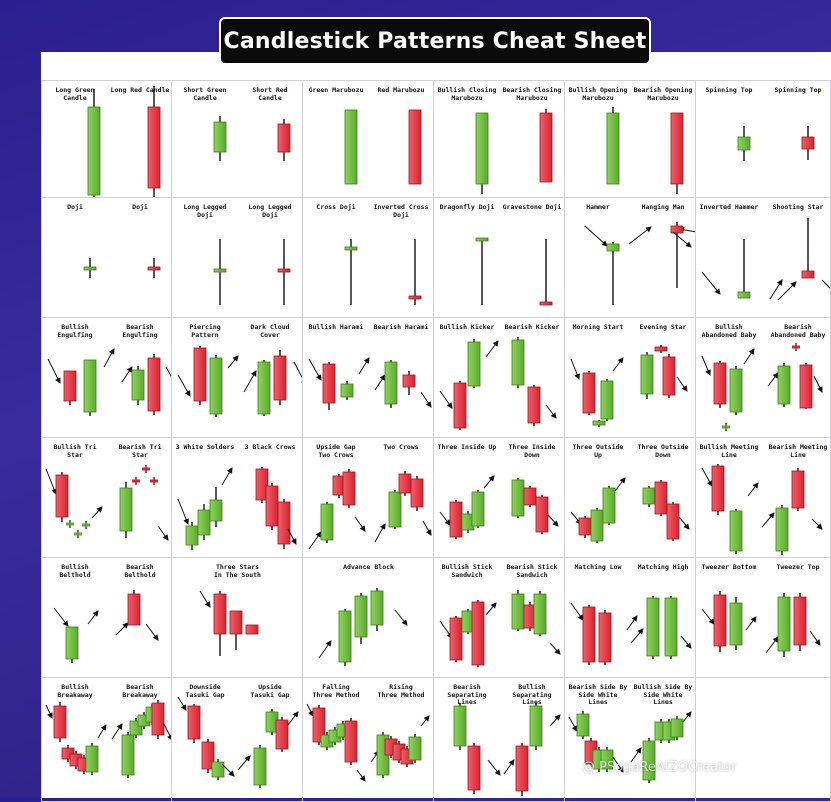 Image resolution: width=831 pixels, height=802 pixels. I want to click on pattern-cell-piercing: Piercing Pattern Dark Cloud Cover, so click(237, 378).